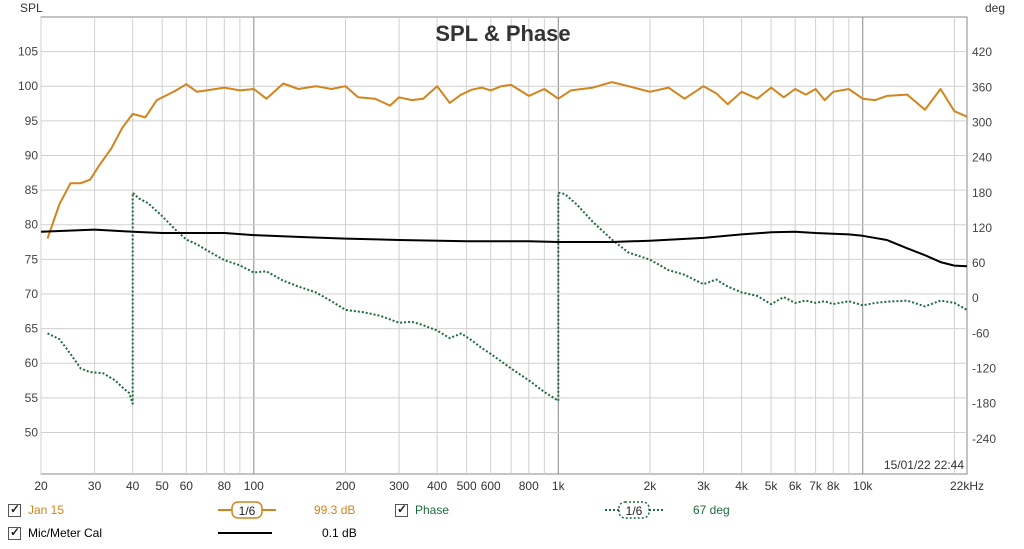 The height and width of the screenshot is (549, 1024). I want to click on x-tick-label: 4k, so click(742, 486).